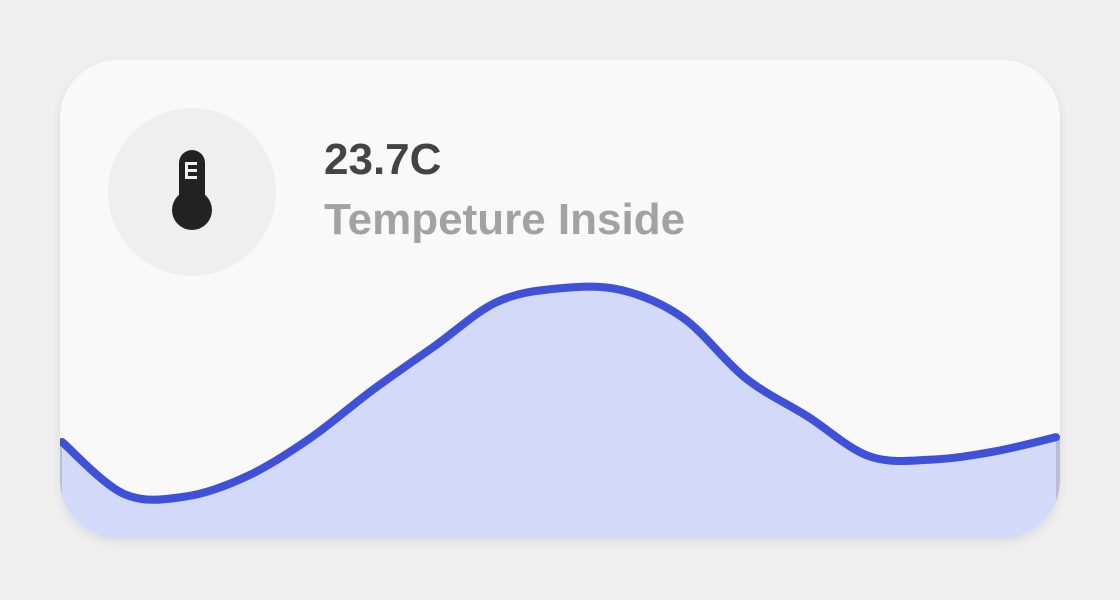 The image size is (1120, 600). I want to click on temperature-value: 23.7C, so click(383, 159).